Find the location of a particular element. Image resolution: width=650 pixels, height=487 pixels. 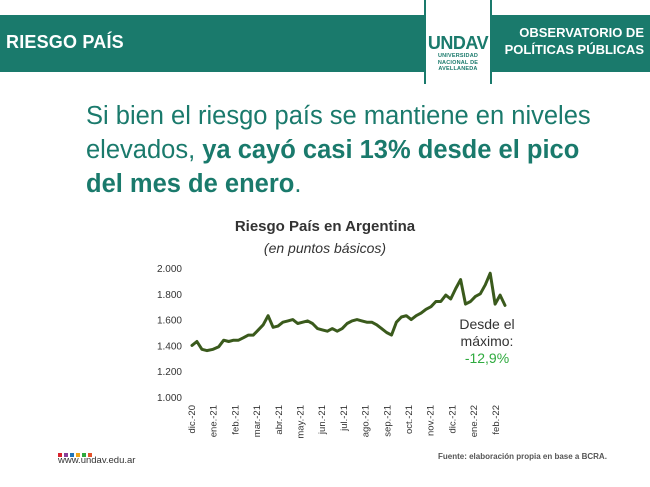

logo-sub-line3: AVELLANEDA is located at coordinates (458, 69).